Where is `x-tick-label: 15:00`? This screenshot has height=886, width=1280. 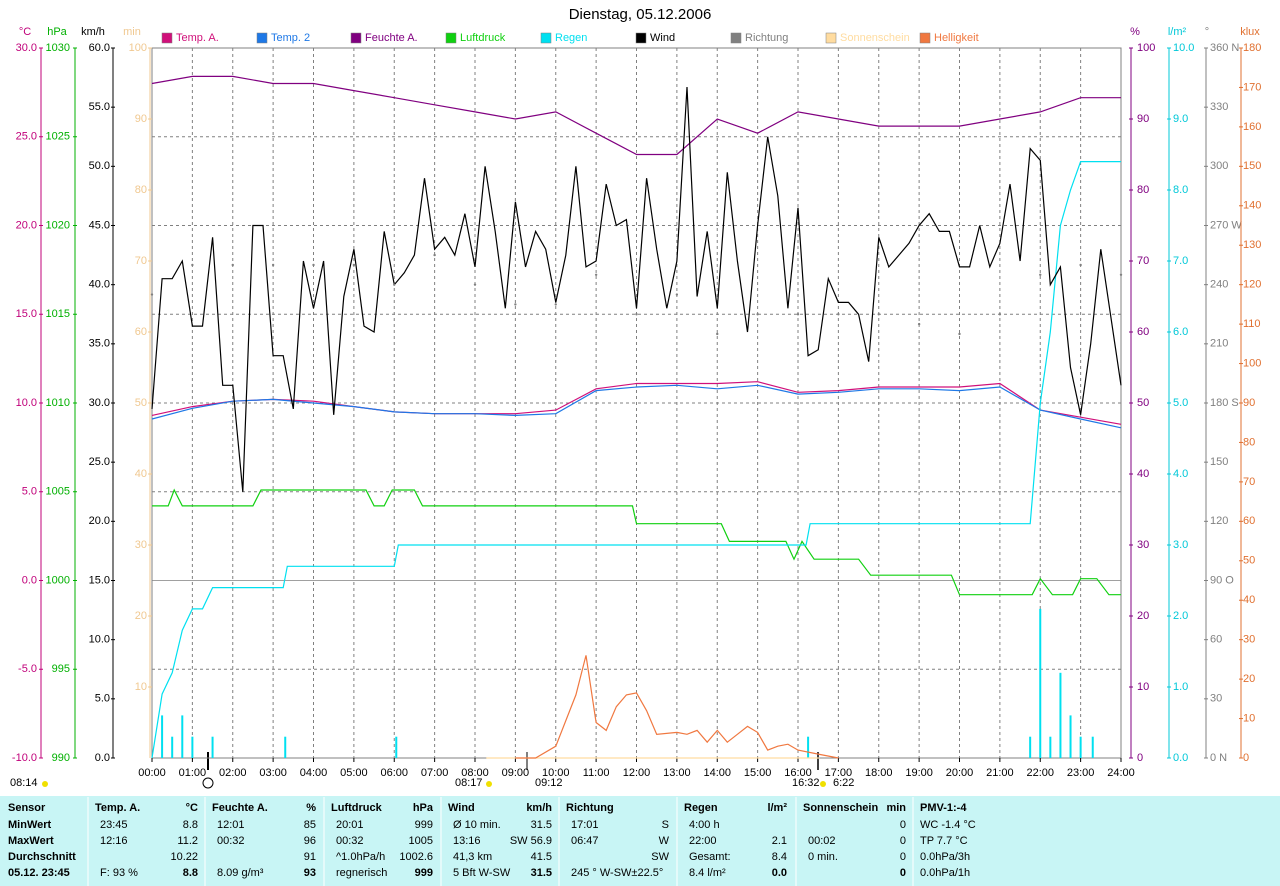 x-tick-label: 15:00 is located at coordinates (758, 773).